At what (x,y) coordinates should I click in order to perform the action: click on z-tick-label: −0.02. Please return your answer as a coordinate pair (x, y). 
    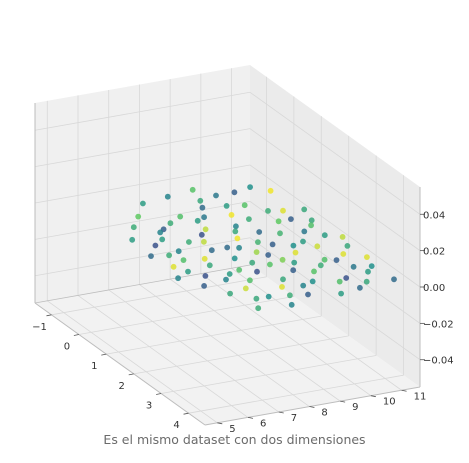
    Looking at the image, I should click on (438, 324).